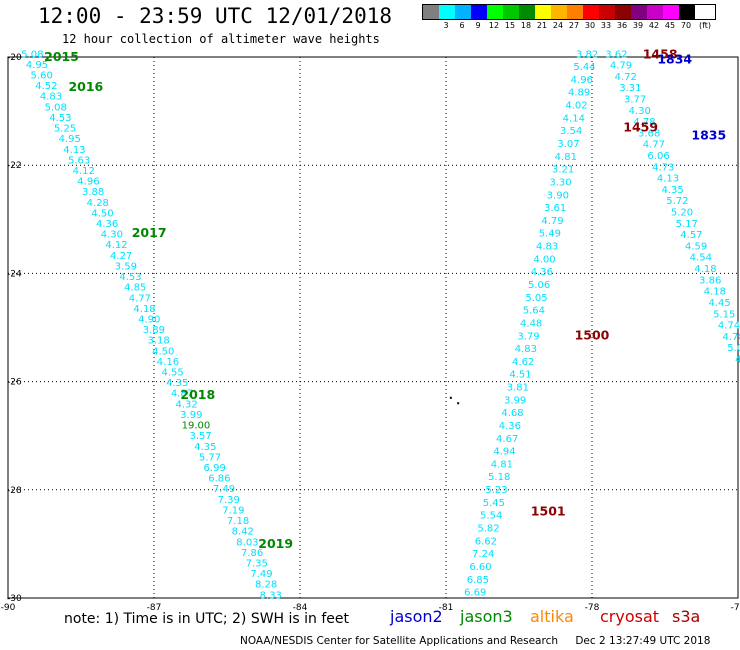  I want to click on swh-value: 4.54, so click(701, 258).